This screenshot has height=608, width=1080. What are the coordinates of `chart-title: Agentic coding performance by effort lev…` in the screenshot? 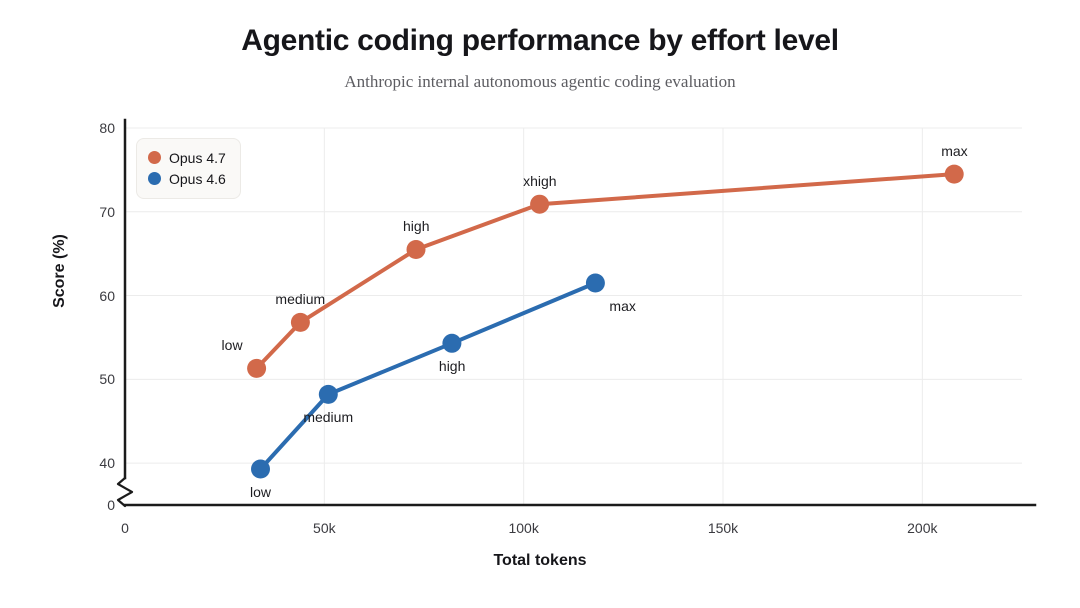 It's located at (540, 40).